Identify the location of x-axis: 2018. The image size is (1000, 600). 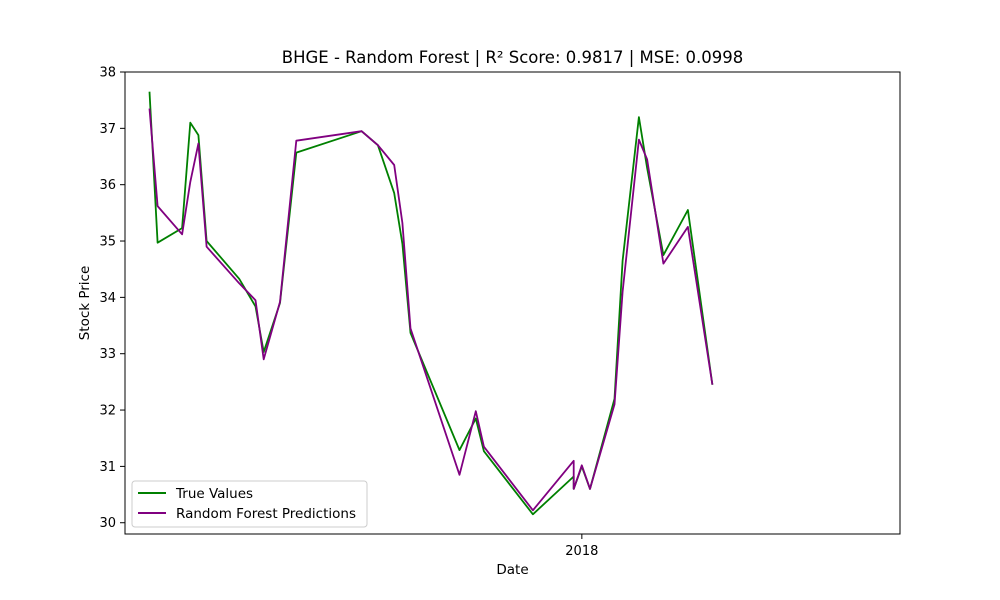
(581, 546).